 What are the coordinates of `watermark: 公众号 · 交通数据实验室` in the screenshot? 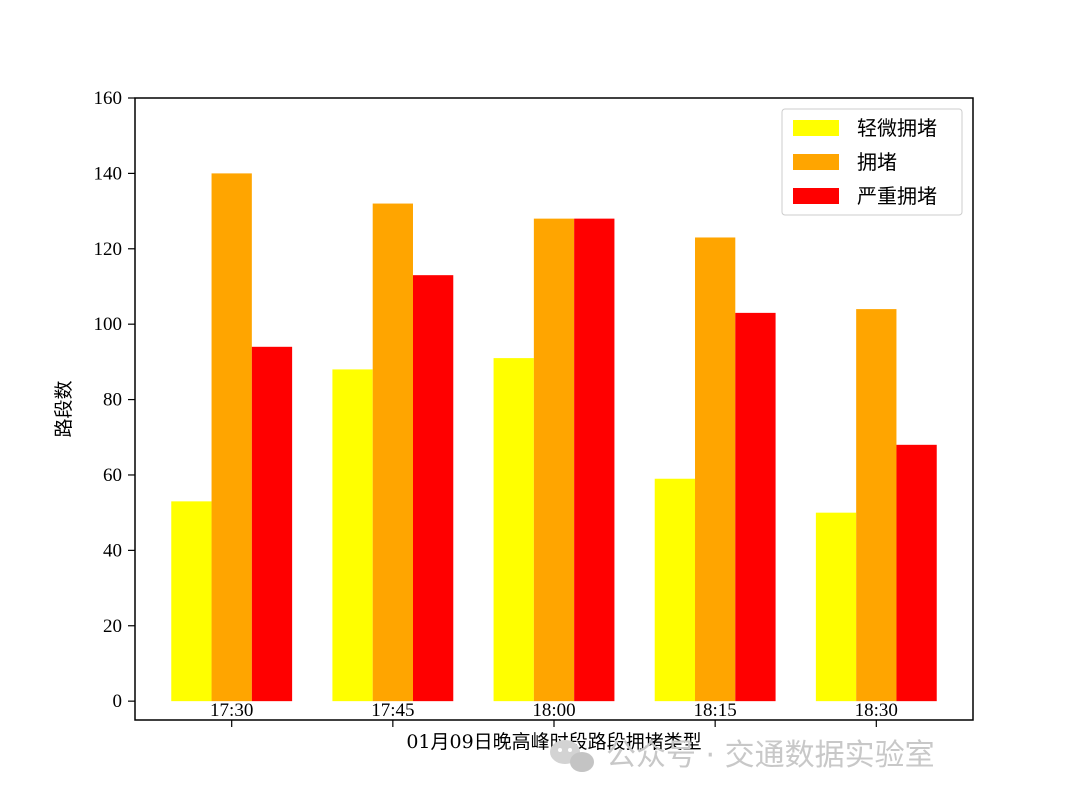 It's located at (742, 755).